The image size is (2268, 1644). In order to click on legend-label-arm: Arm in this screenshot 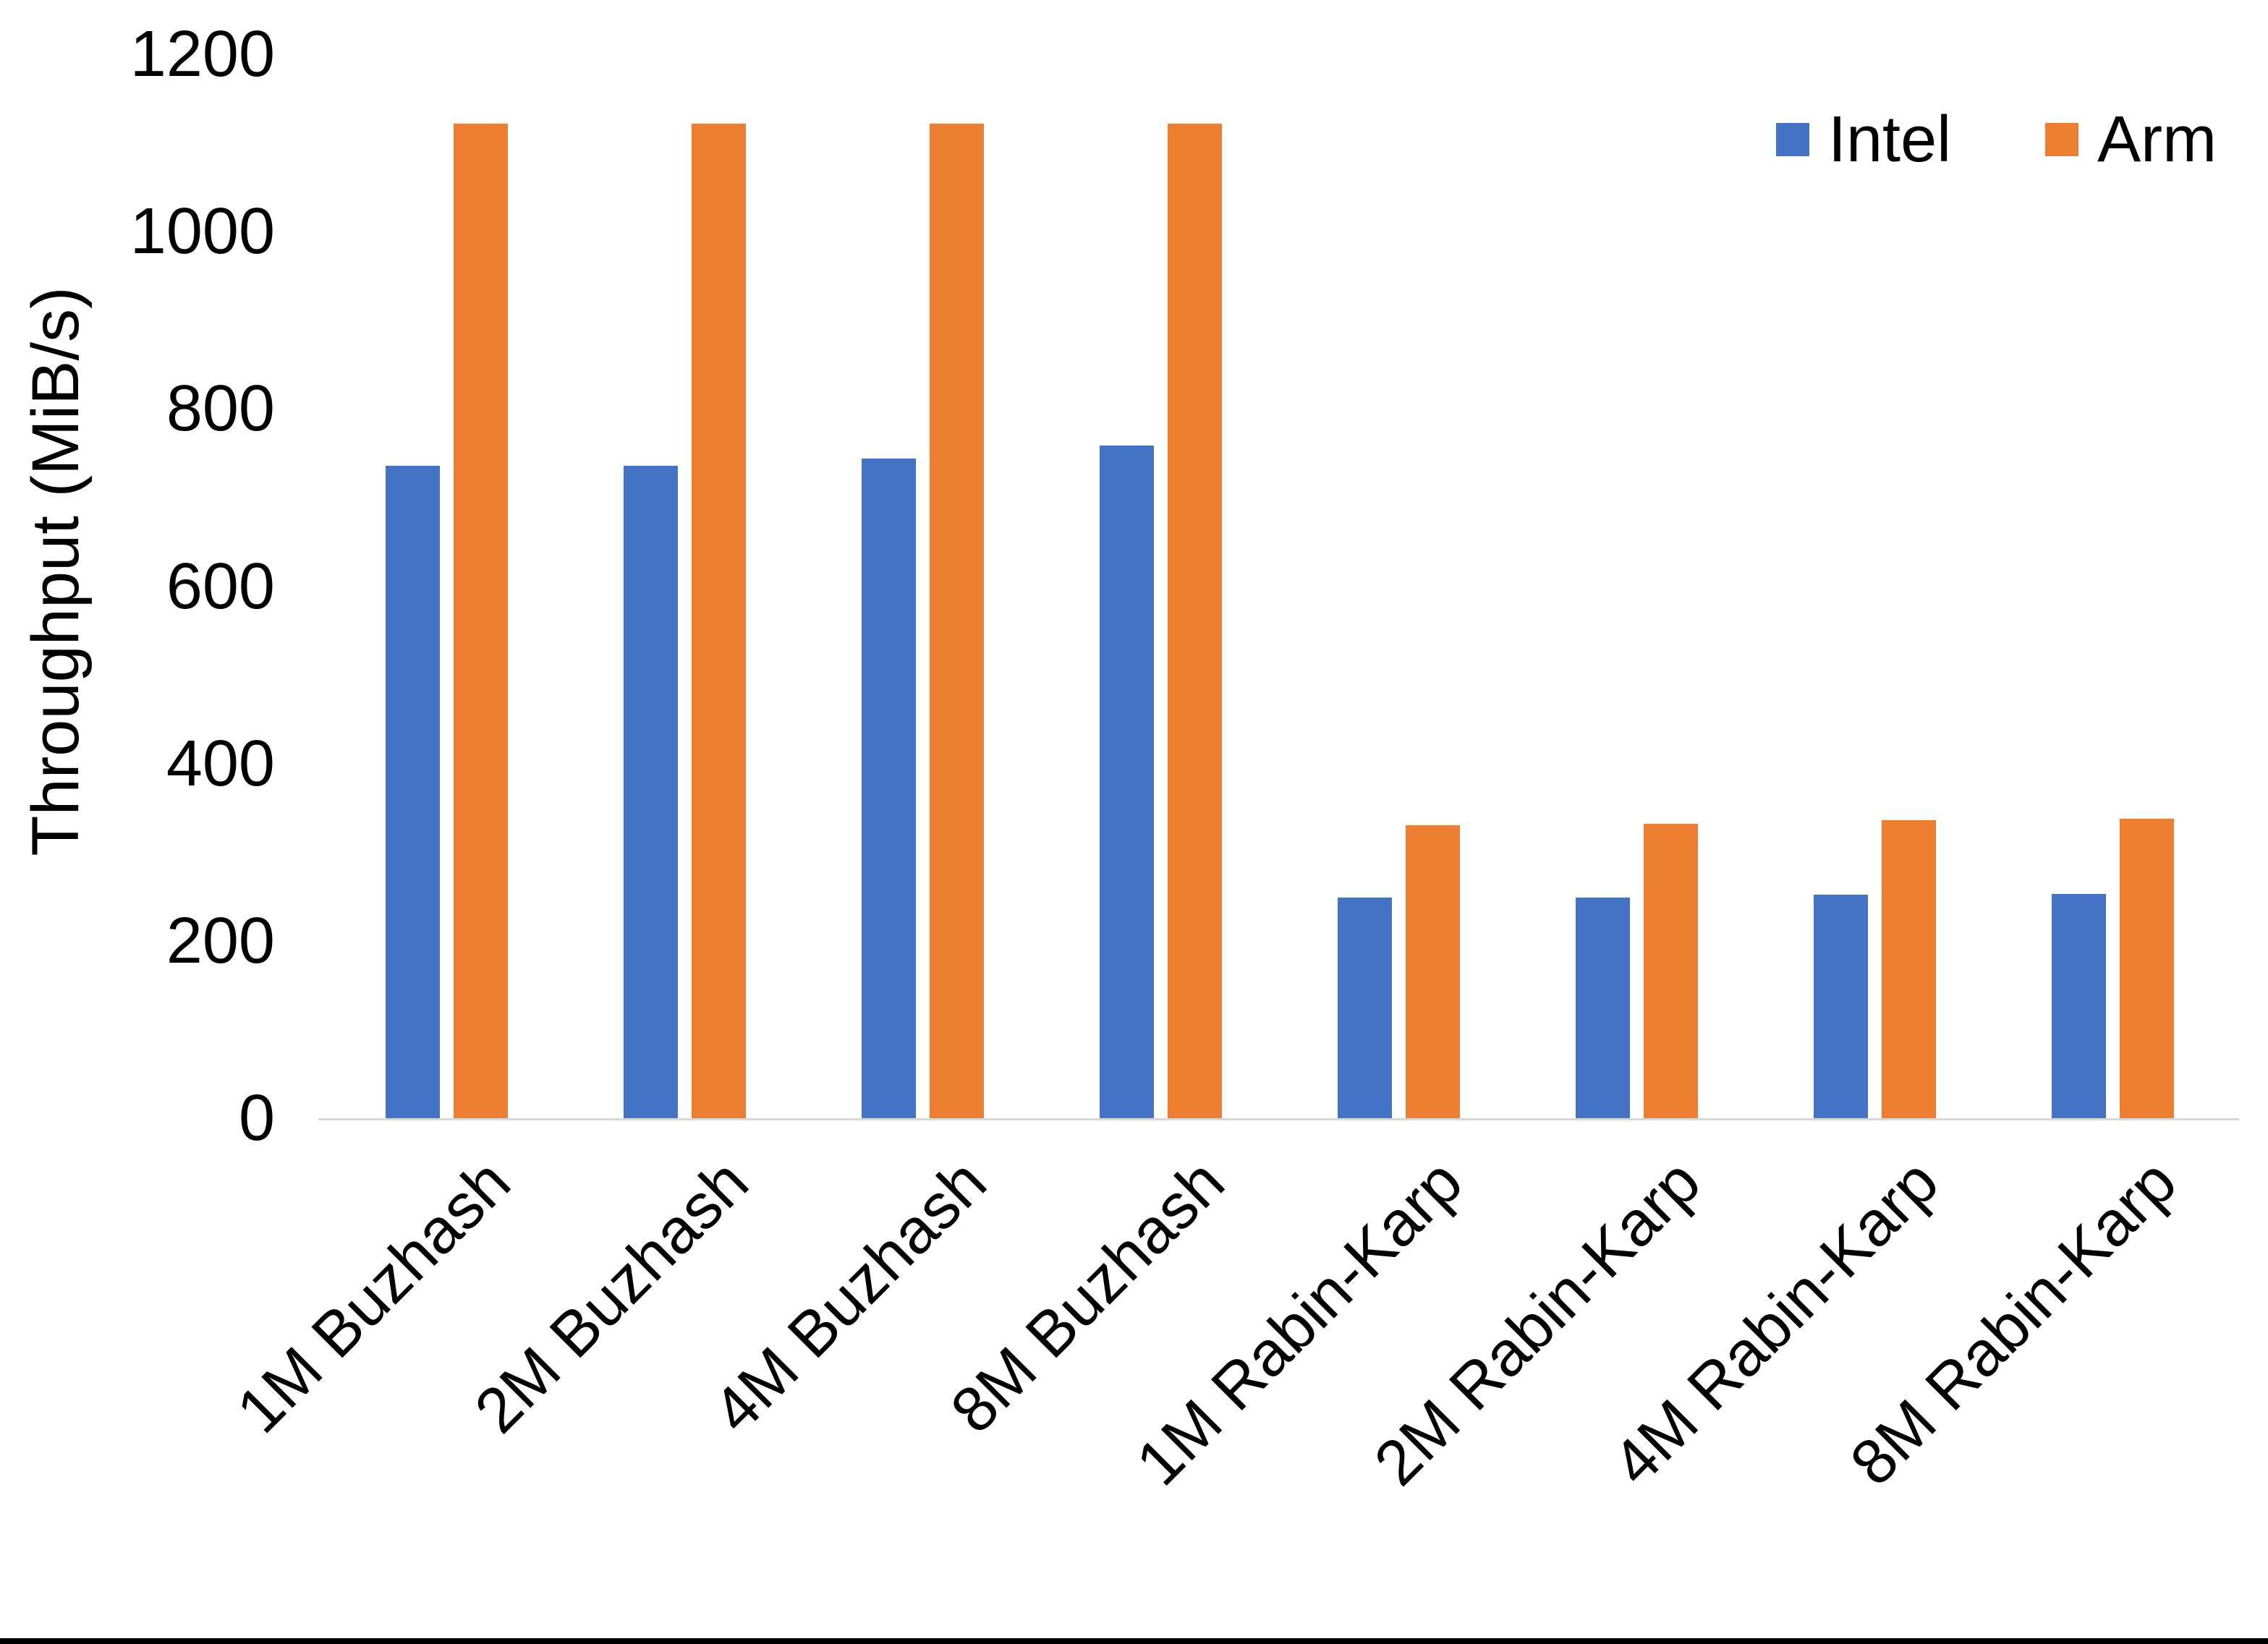, I will do `click(2157, 139)`.